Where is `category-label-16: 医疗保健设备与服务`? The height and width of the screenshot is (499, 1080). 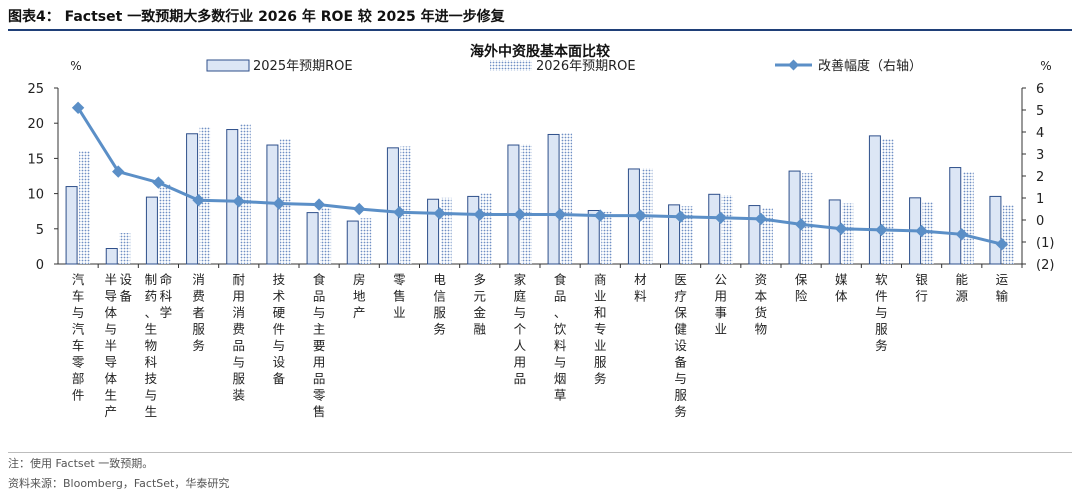
category-label-16: 医疗保健设备与服务 is located at coordinates (680, 345).